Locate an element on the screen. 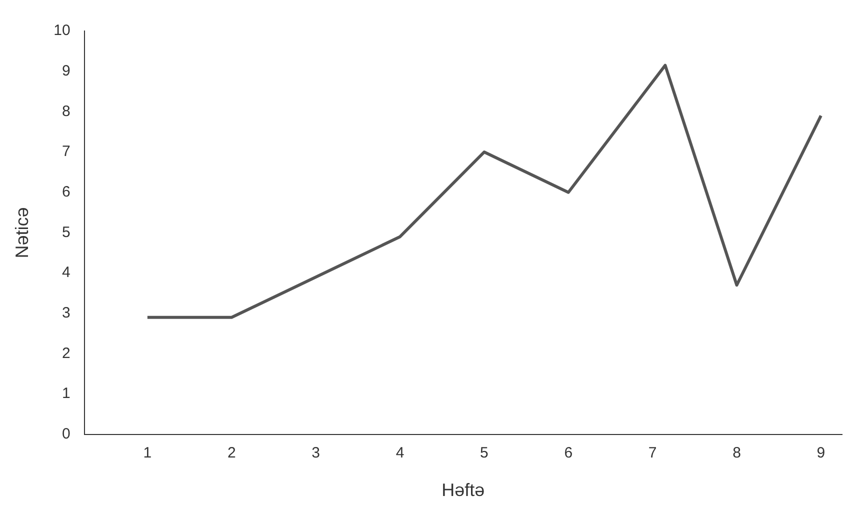 Image resolution: width=852 pixels, height=514 pixels. y-tick-label: 1 is located at coordinates (66, 393).